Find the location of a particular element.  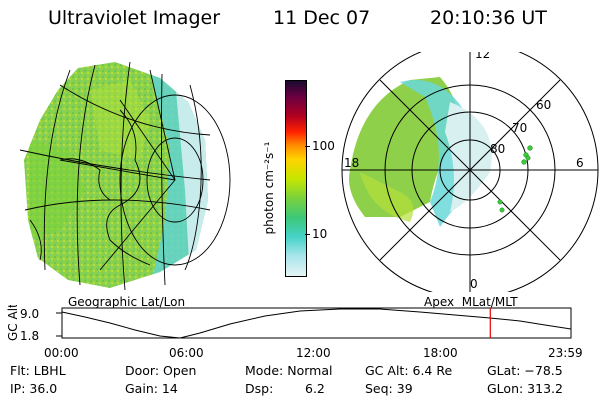

colorbar is located at coordinates (296, 178).